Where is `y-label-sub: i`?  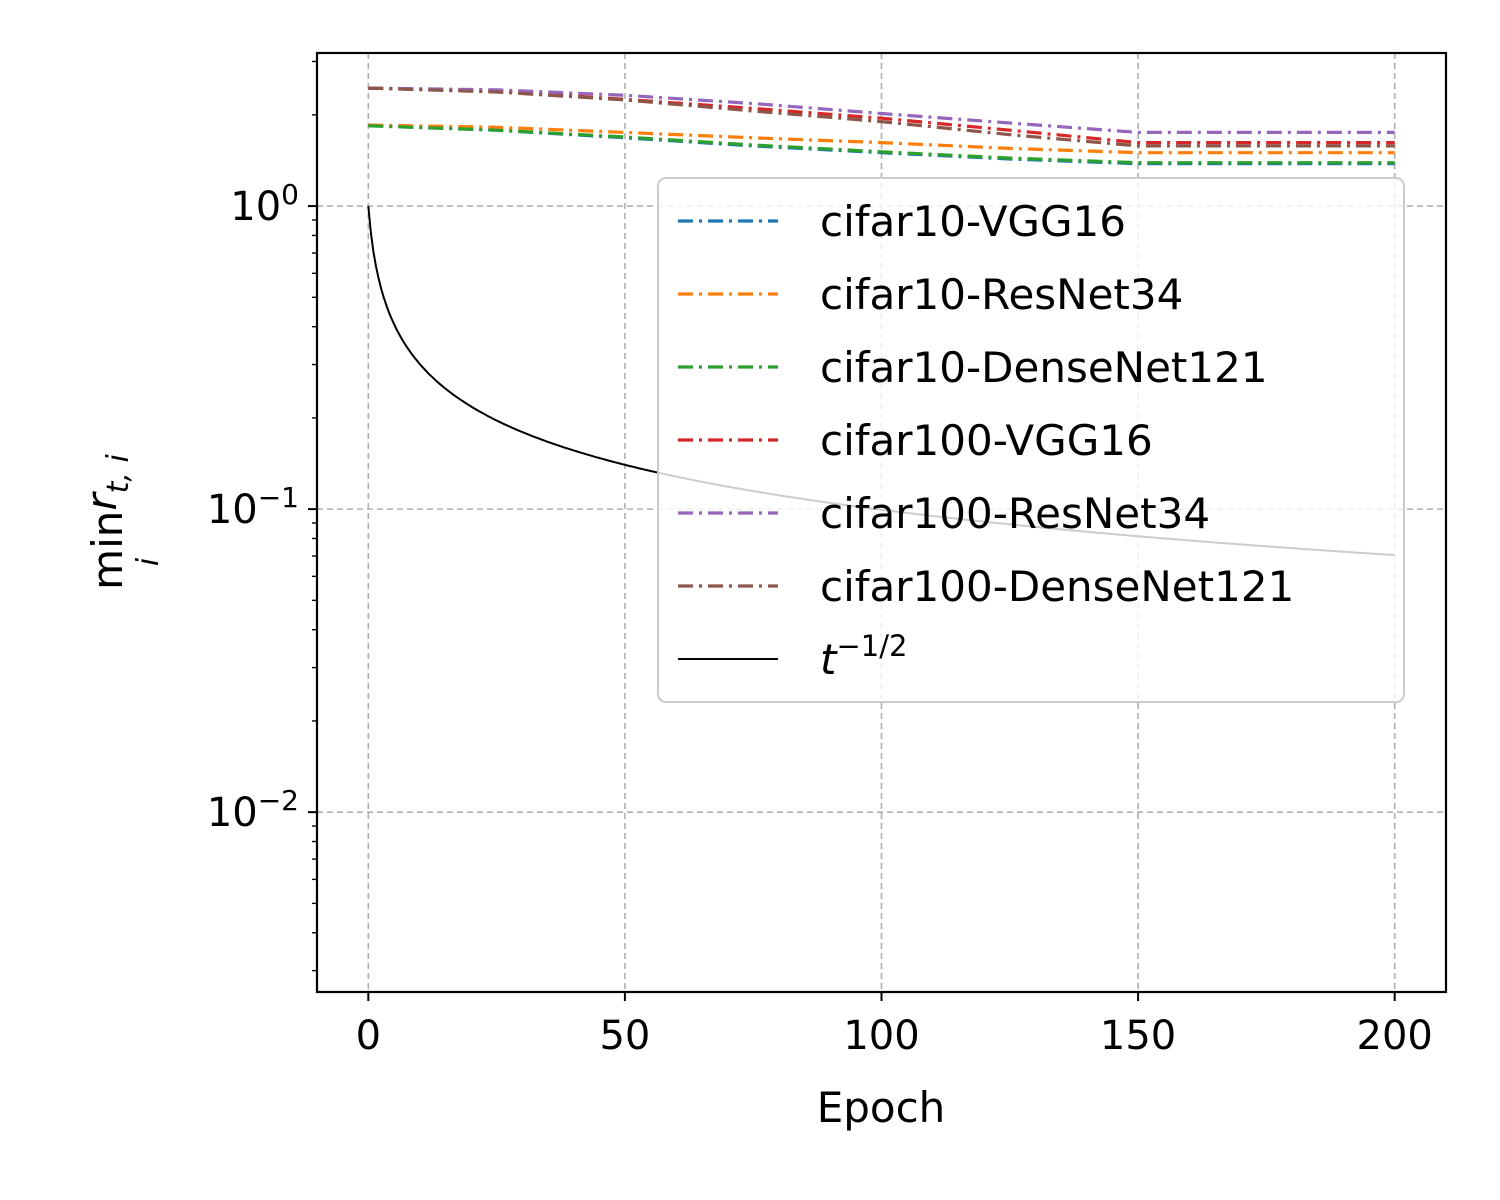
y-label-sub: i is located at coordinates (148, 561).